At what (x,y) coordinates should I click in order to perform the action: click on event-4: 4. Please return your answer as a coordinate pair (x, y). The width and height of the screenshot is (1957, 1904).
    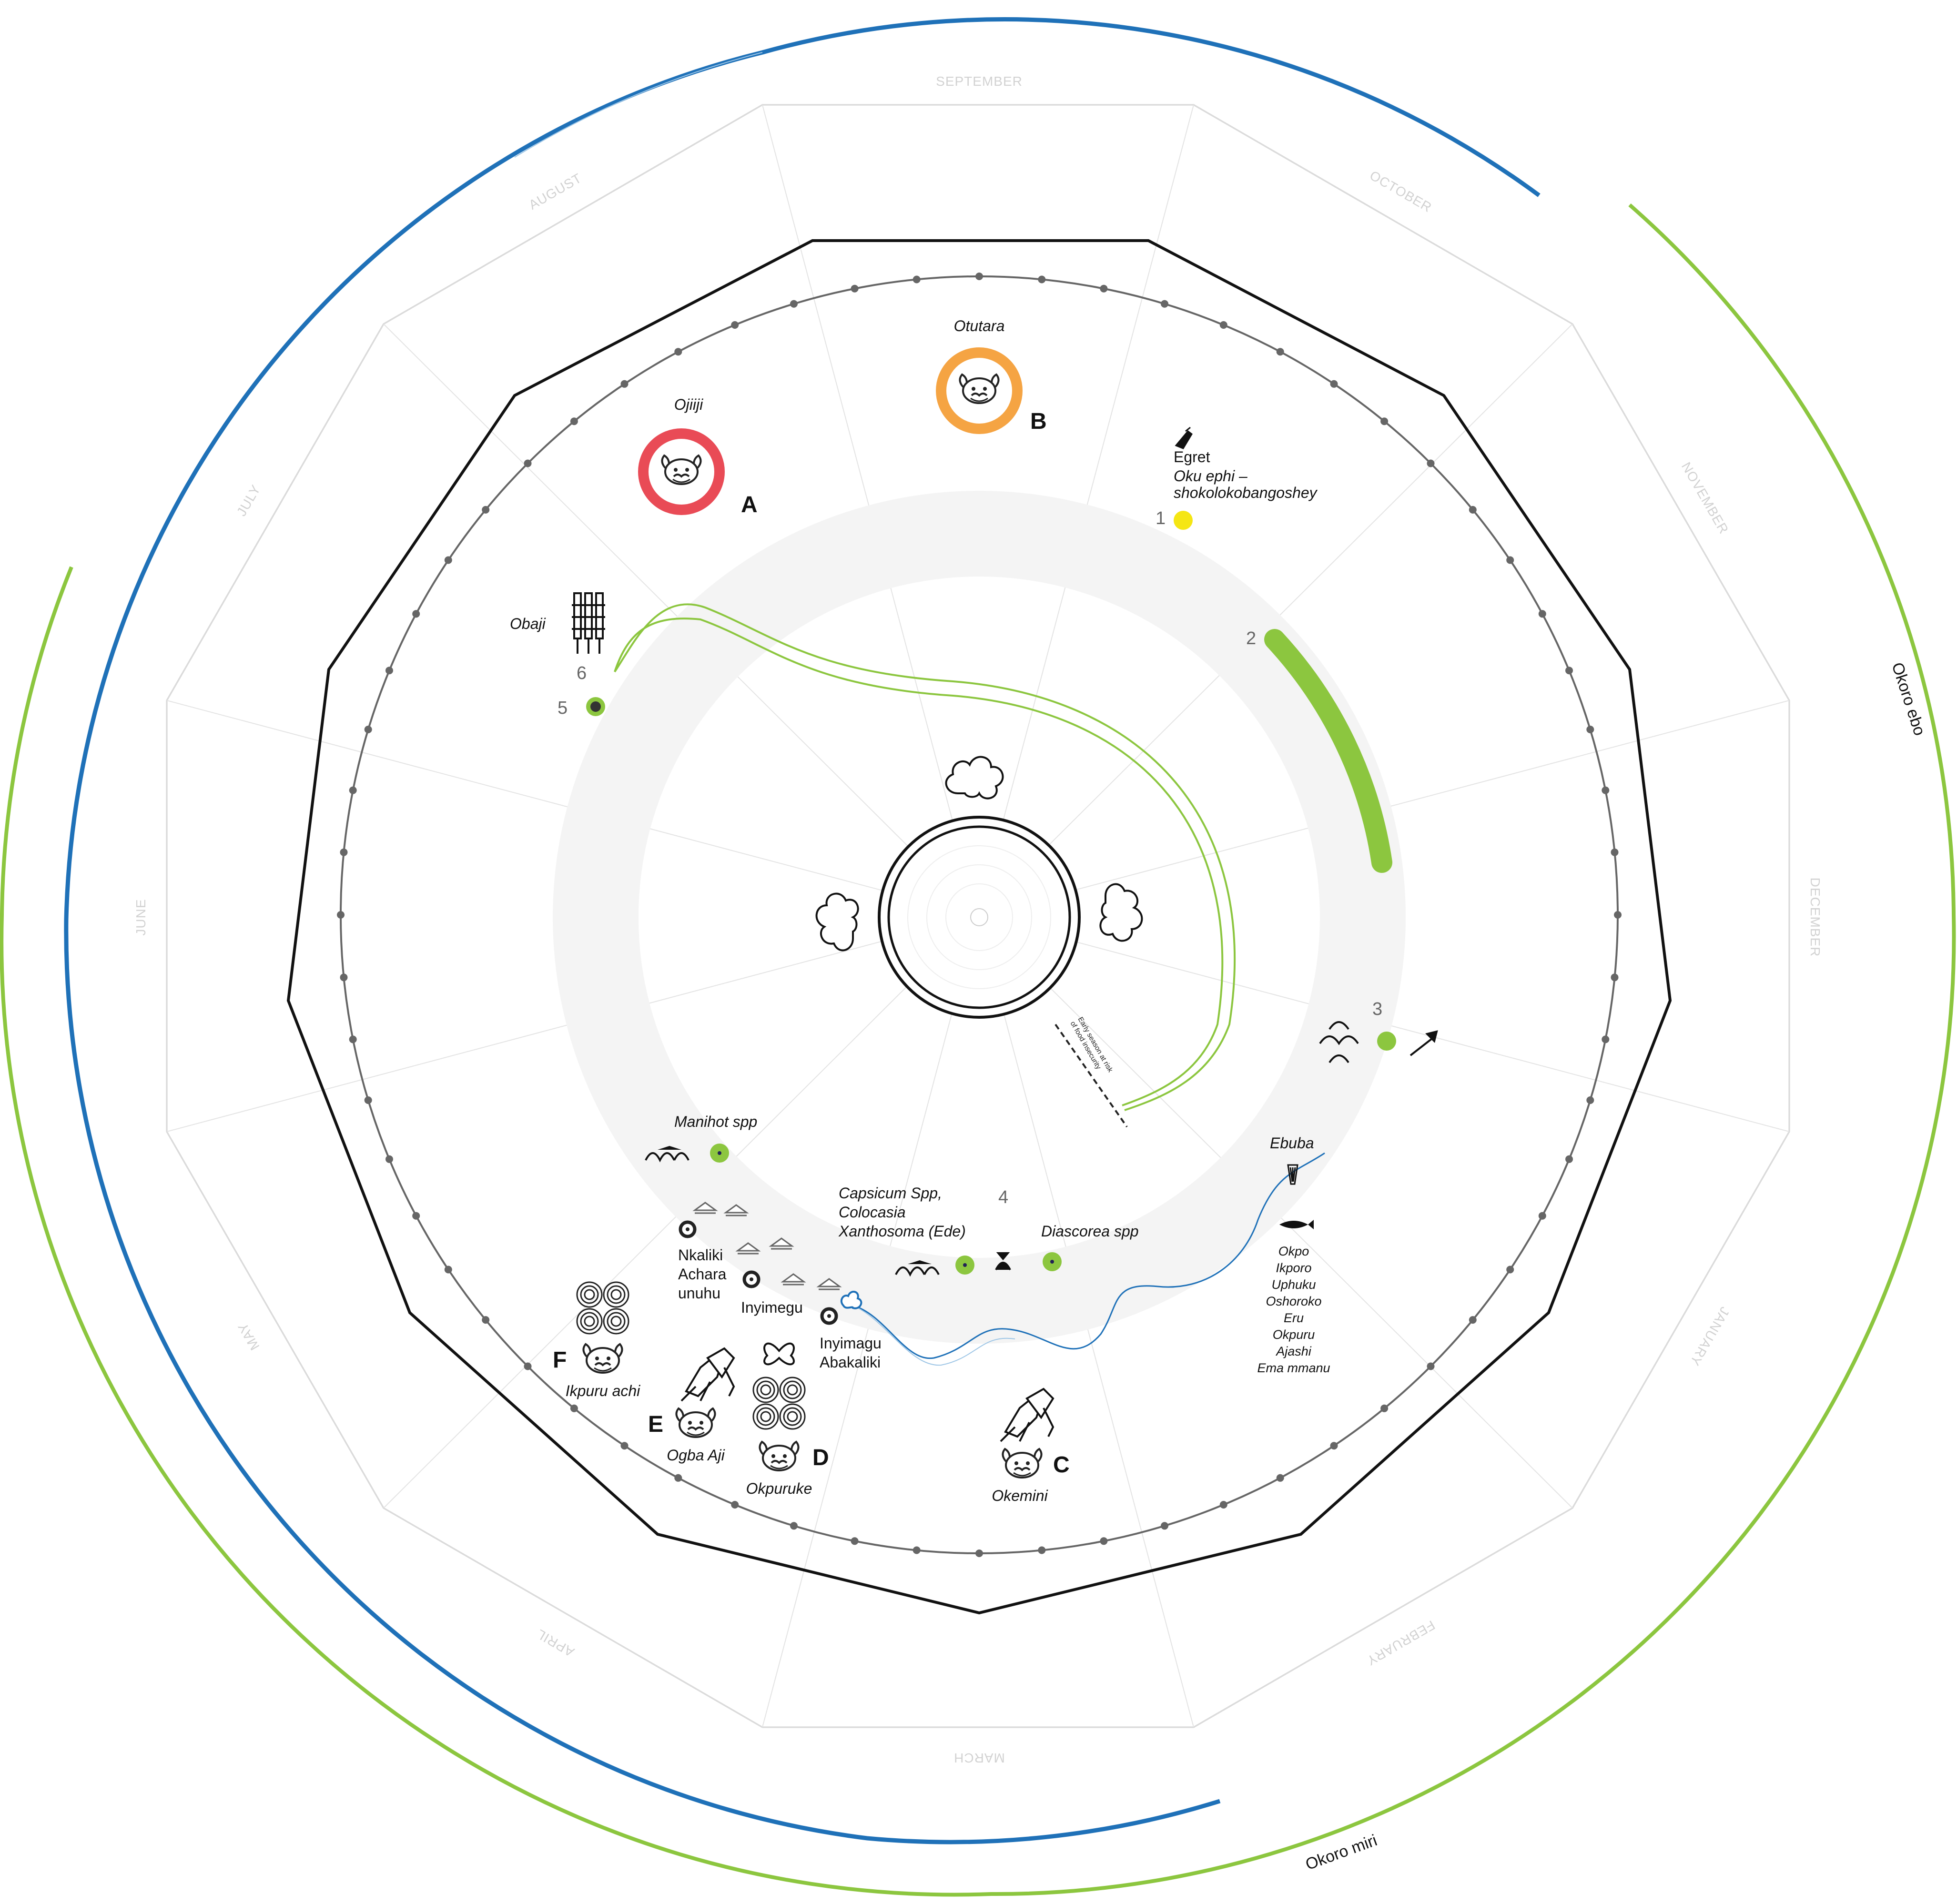
    Looking at the image, I should click on (1003, 1197).